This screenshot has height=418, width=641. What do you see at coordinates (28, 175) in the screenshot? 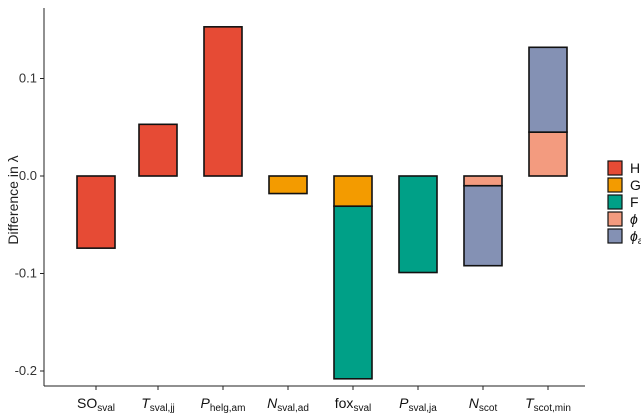
I see `y-tick-label: 0.0` at bounding box center [28, 175].